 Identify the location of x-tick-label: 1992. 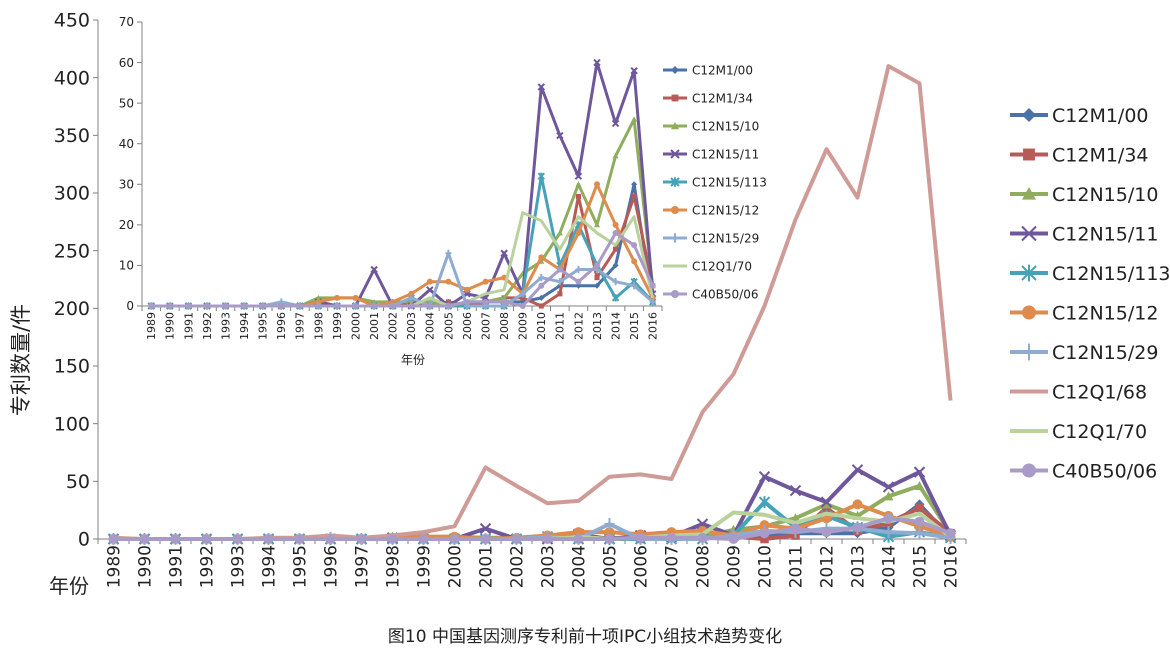
(207, 326).